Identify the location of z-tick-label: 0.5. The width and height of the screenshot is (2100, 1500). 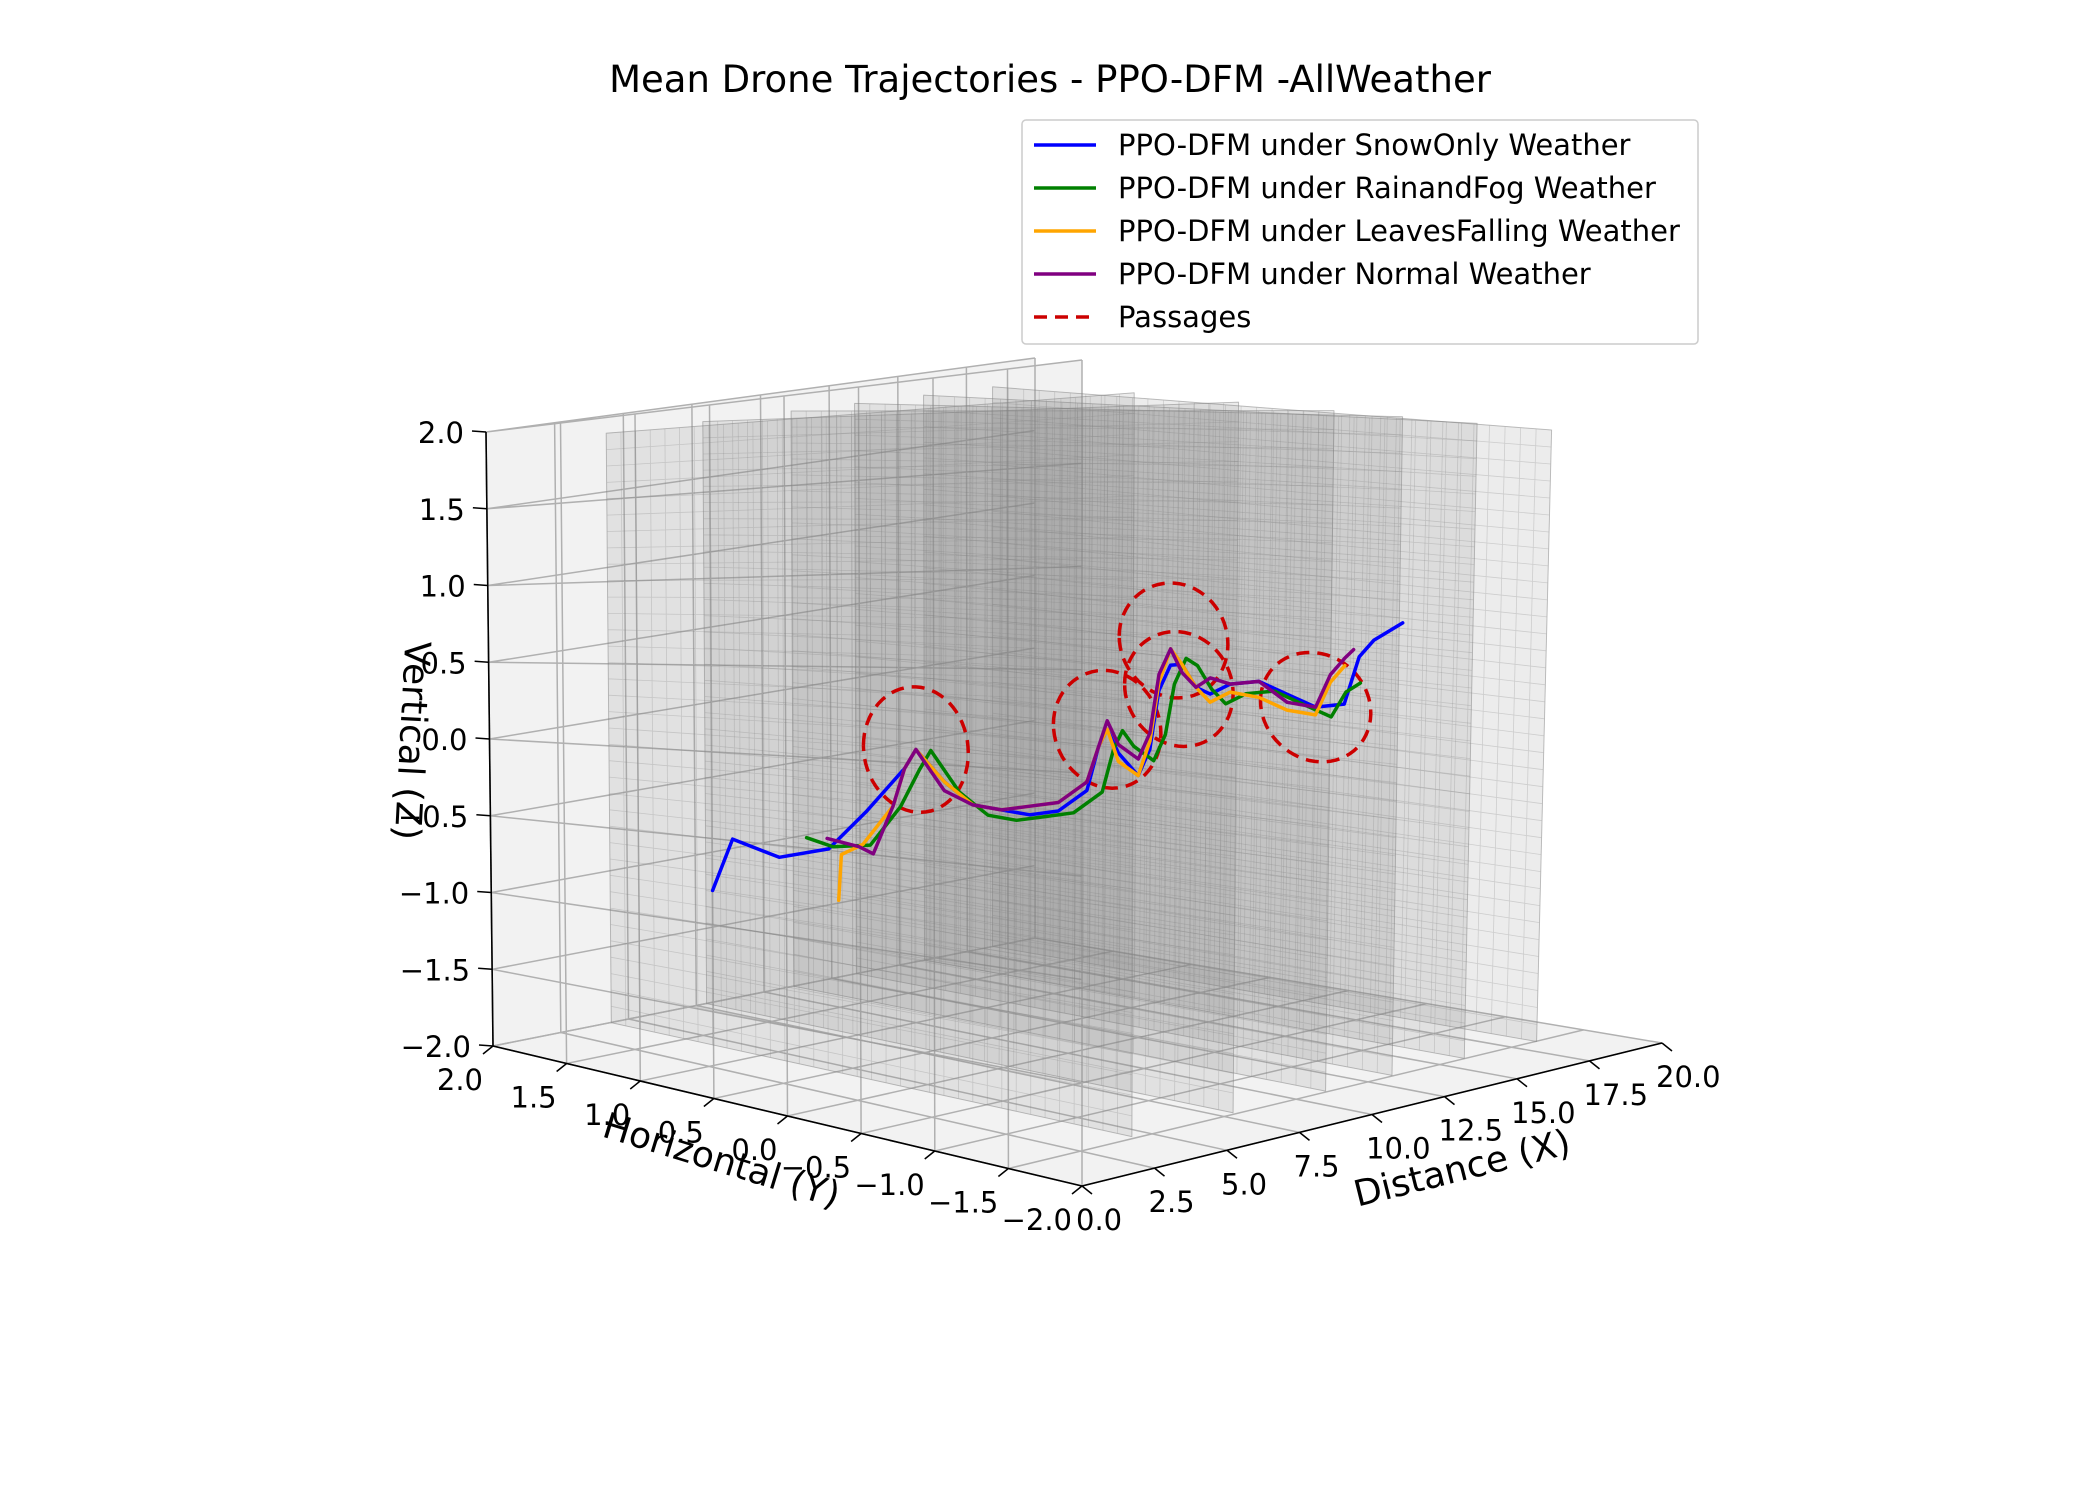
(444, 663).